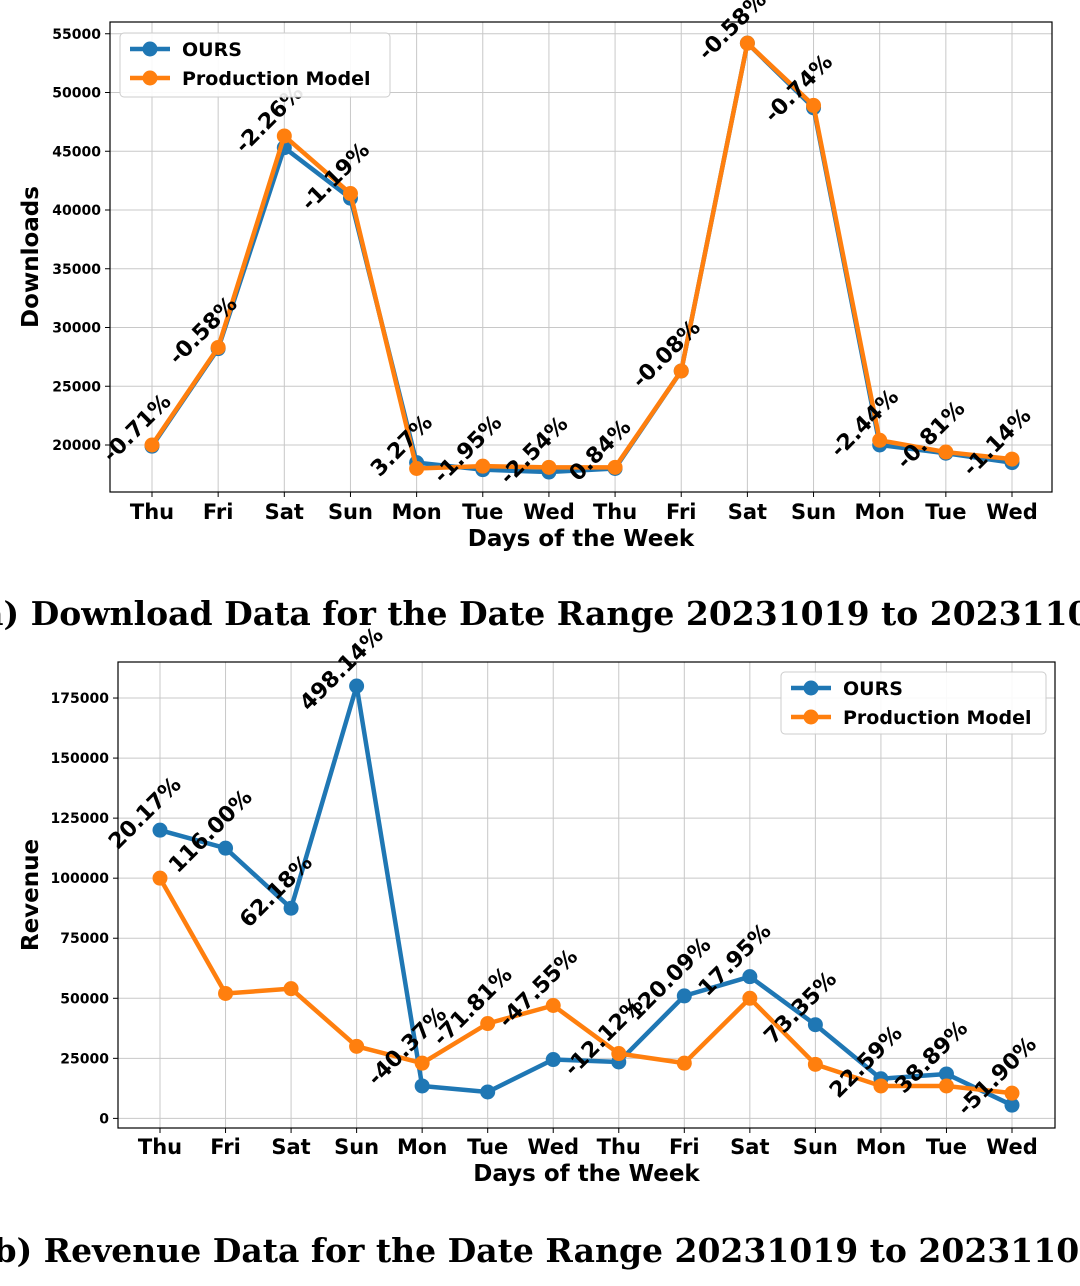 The image size is (1080, 1286). What do you see at coordinates (276, 891) in the screenshot?
I see `annotation-label: 62.18%` at bounding box center [276, 891].